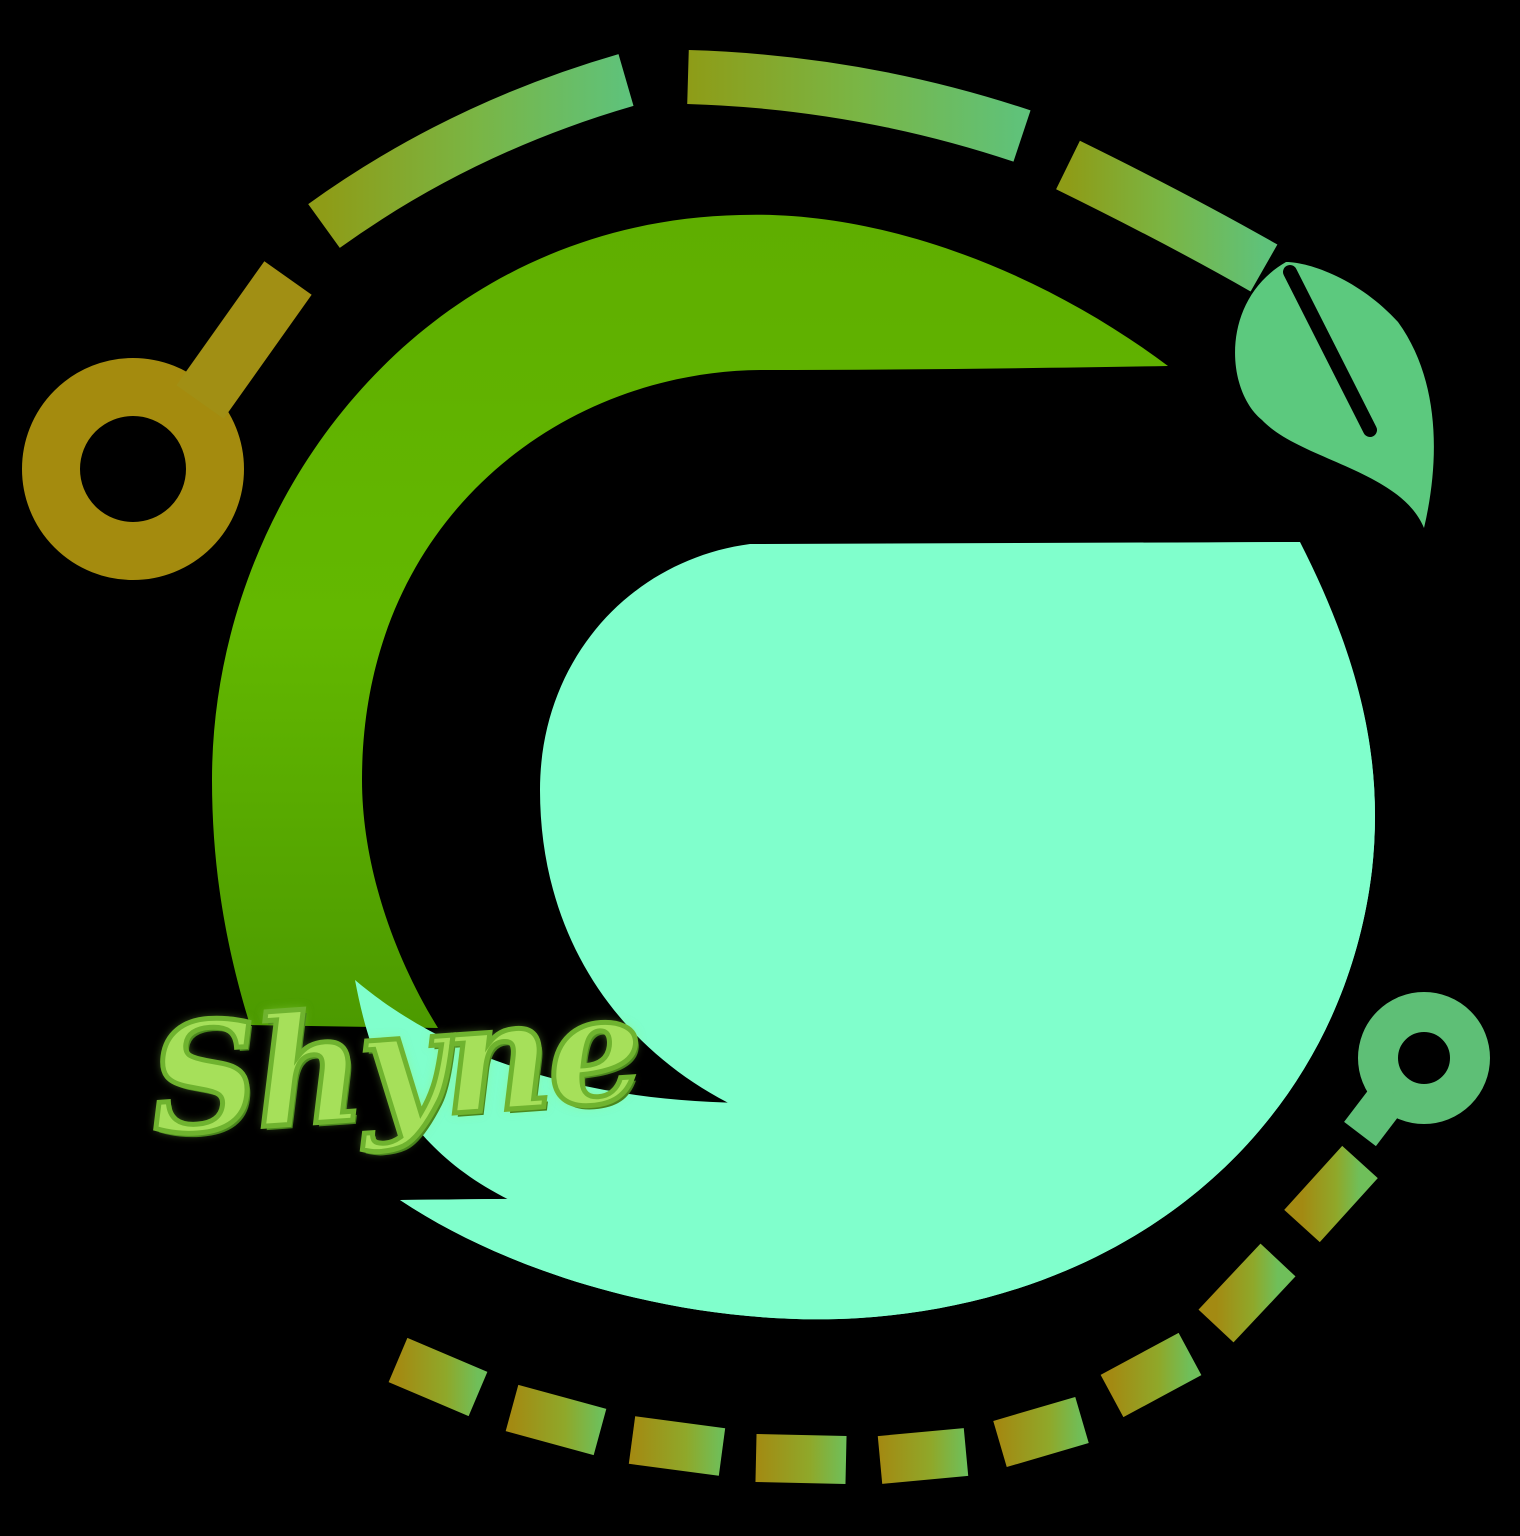 Image resolution: width=1520 pixels, height=1536 pixels. I want to click on bottom-dashed-arc, so click(883, 1314).